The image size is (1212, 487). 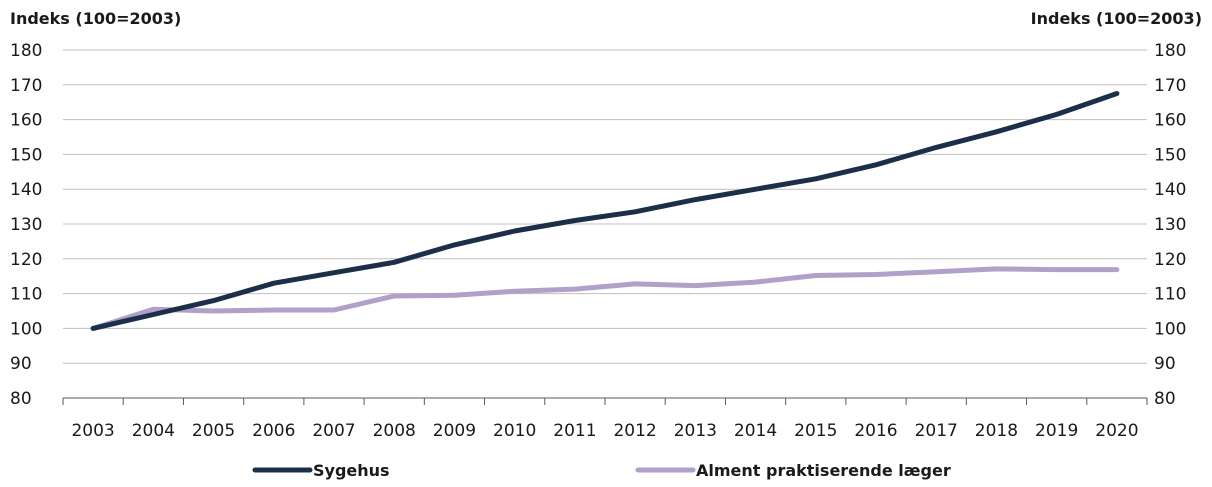 What do you see at coordinates (1170, 295) in the screenshot?
I see `y-tick-label-right: 110` at bounding box center [1170, 295].